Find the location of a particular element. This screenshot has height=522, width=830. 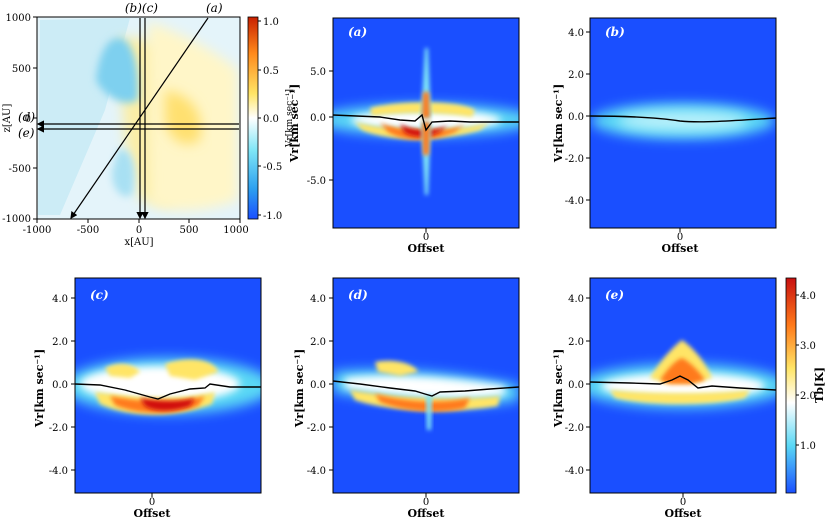

cut-label-e: (e) is located at coordinates (26, 133).